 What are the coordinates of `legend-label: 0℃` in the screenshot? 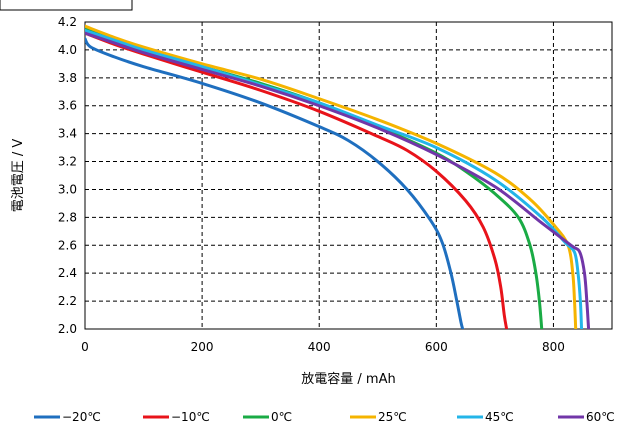 It's located at (281, 417).